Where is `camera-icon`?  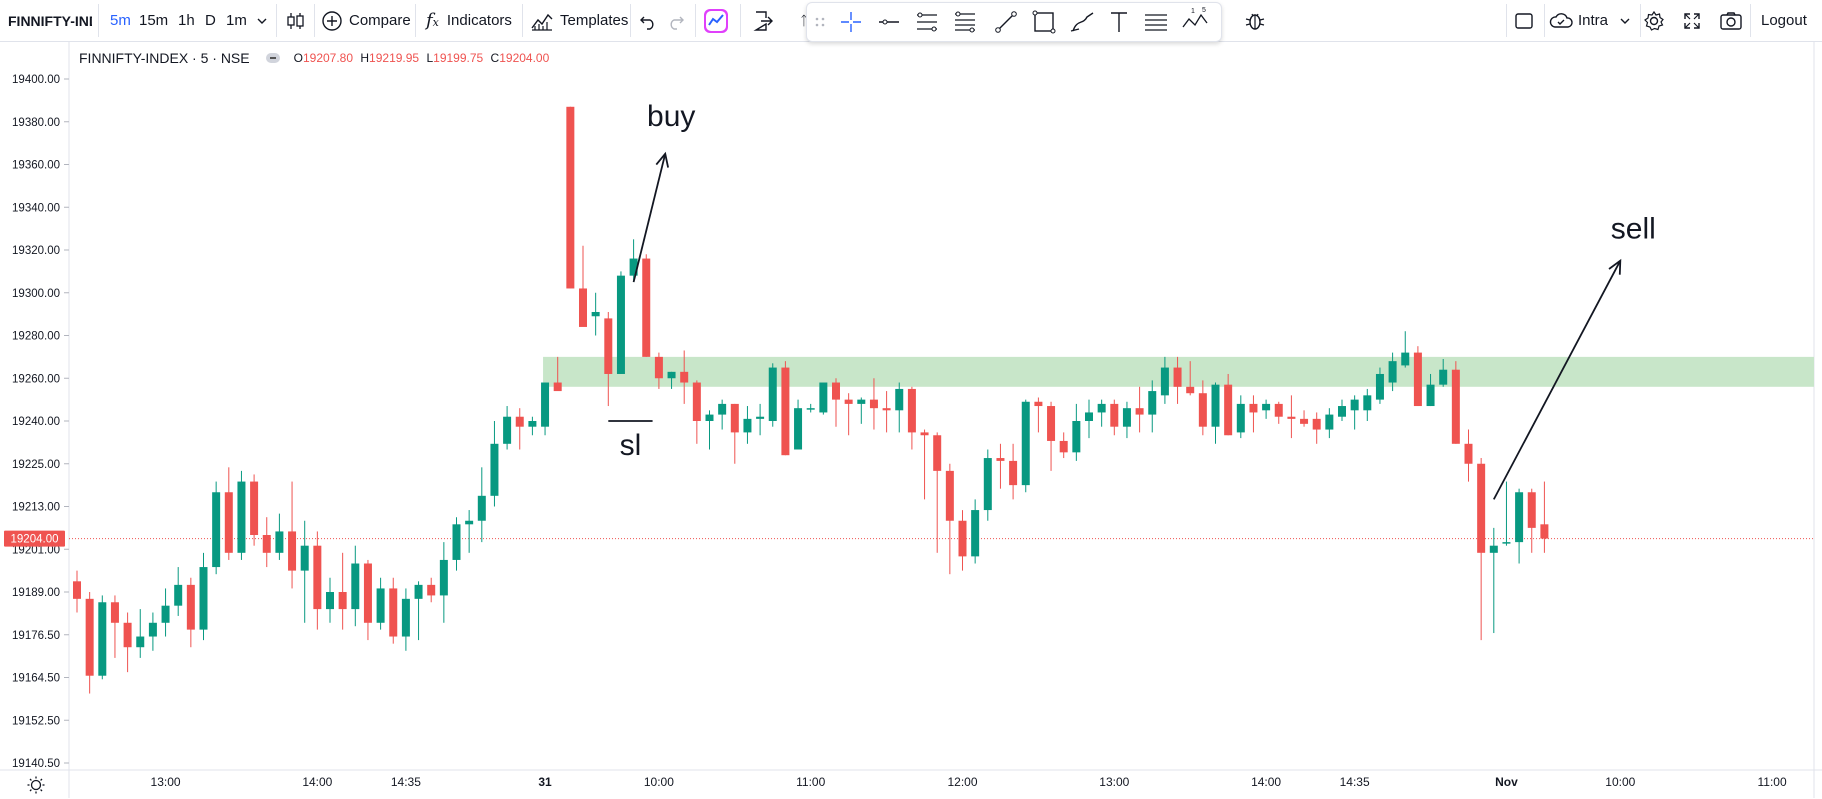
camera-icon is located at coordinates (1731, 20).